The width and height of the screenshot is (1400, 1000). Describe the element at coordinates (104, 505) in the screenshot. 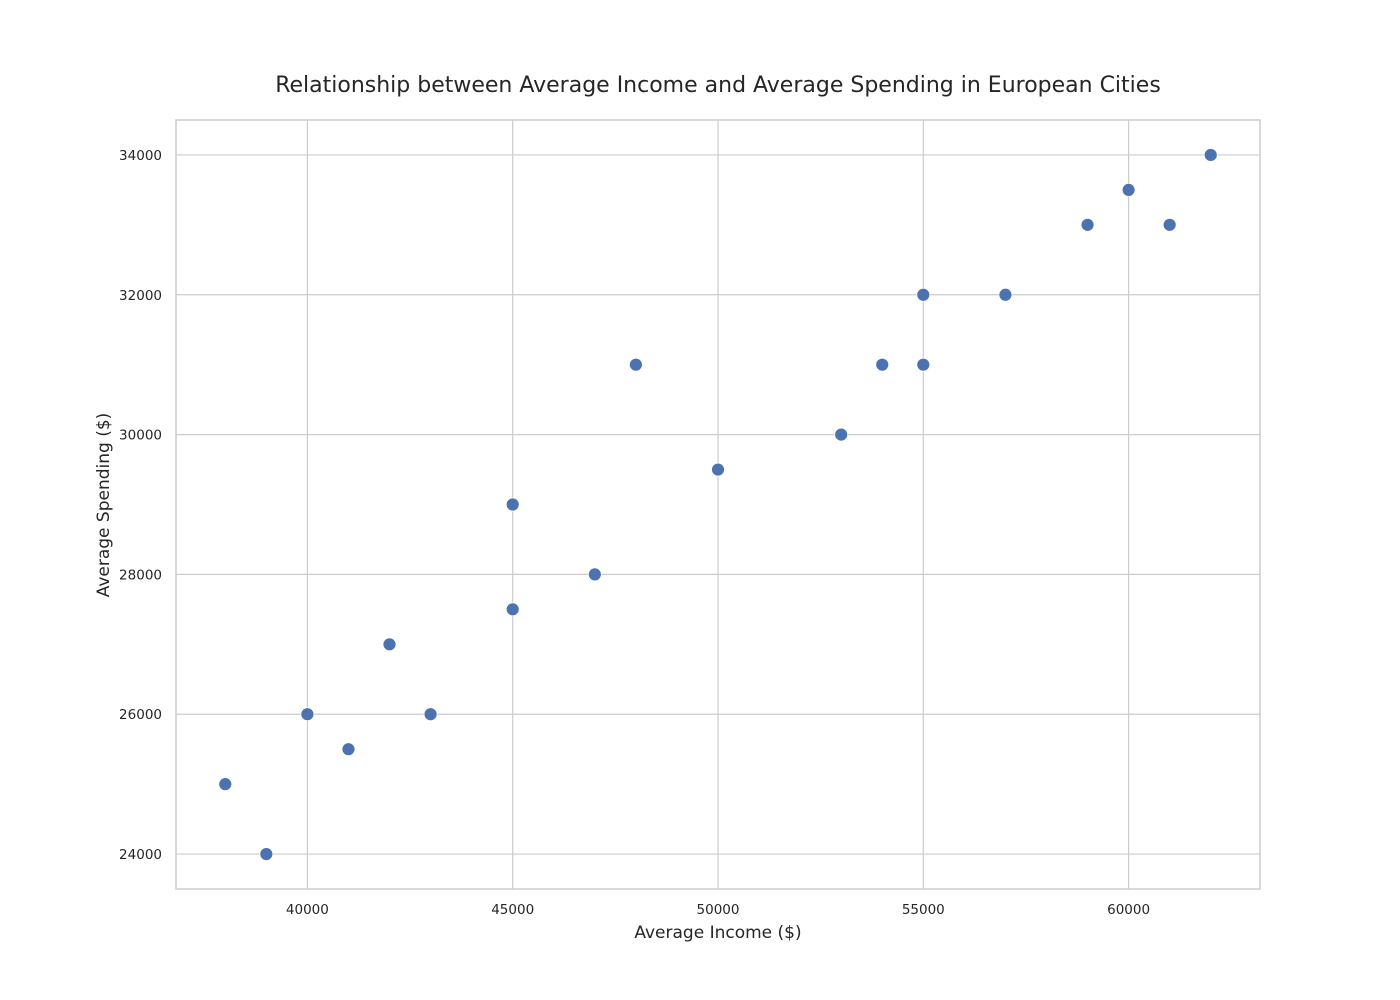

I see `y-axis-label: Average Spending ($)` at that location.